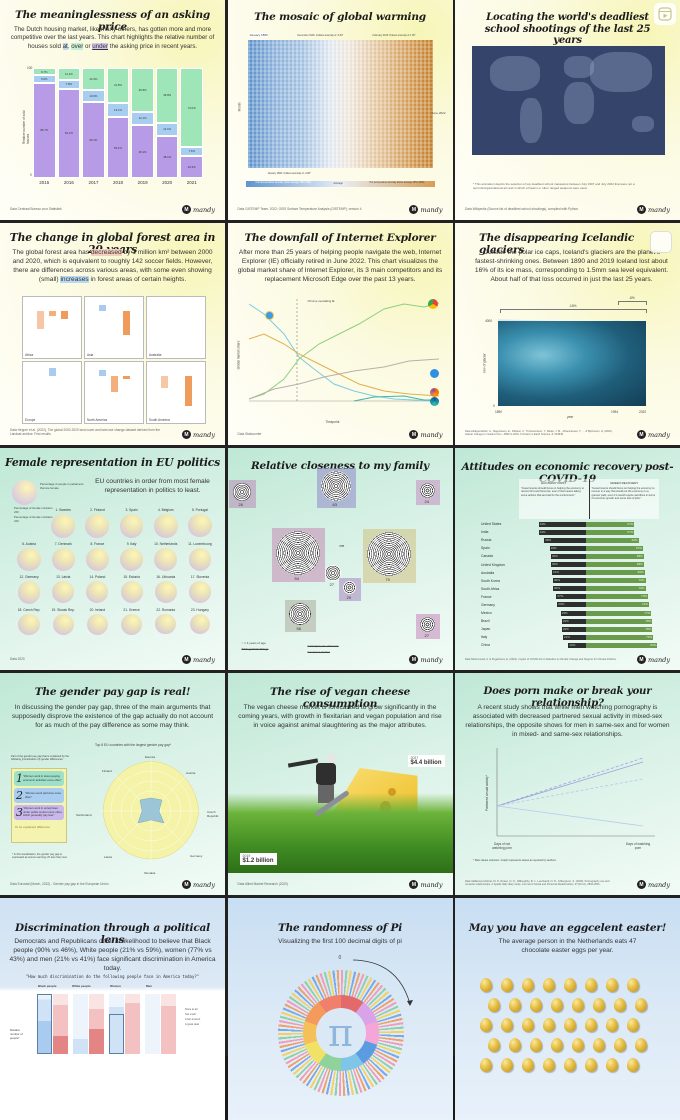 The height and width of the screenshot is (1120, 680). Describe the element at coordinates (237, 355) in the screenshot. I see `y-axis-label: Global market share` at that location.